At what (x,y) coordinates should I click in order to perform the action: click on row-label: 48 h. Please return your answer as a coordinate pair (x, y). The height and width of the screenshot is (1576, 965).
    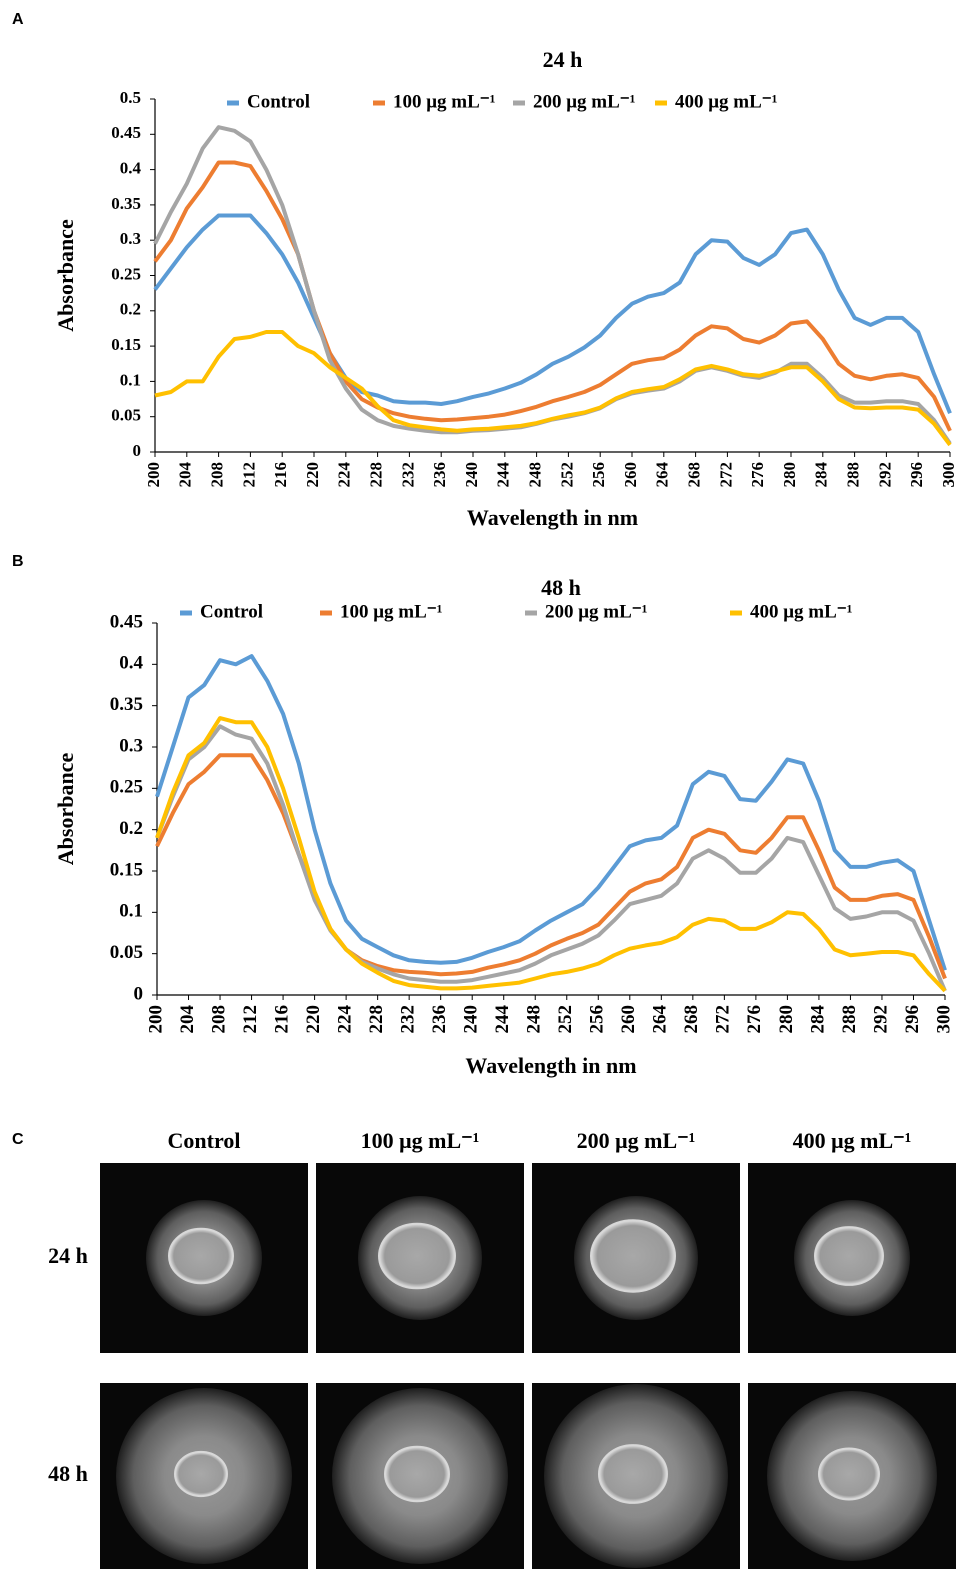
    Looking at the image, I should click on (68, 1473).